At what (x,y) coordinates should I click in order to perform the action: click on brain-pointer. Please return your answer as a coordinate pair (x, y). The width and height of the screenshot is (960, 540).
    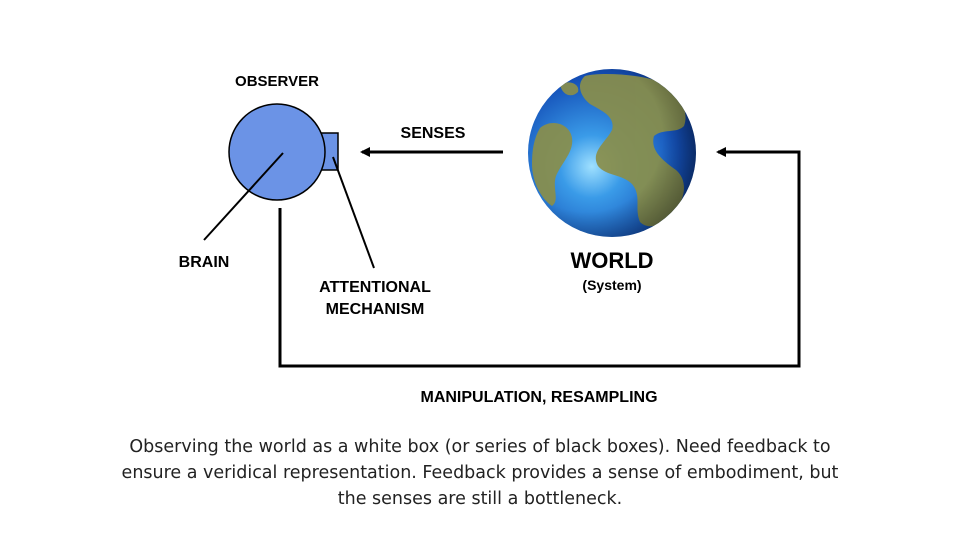
    Looking at the image, I should click on (243, 196).